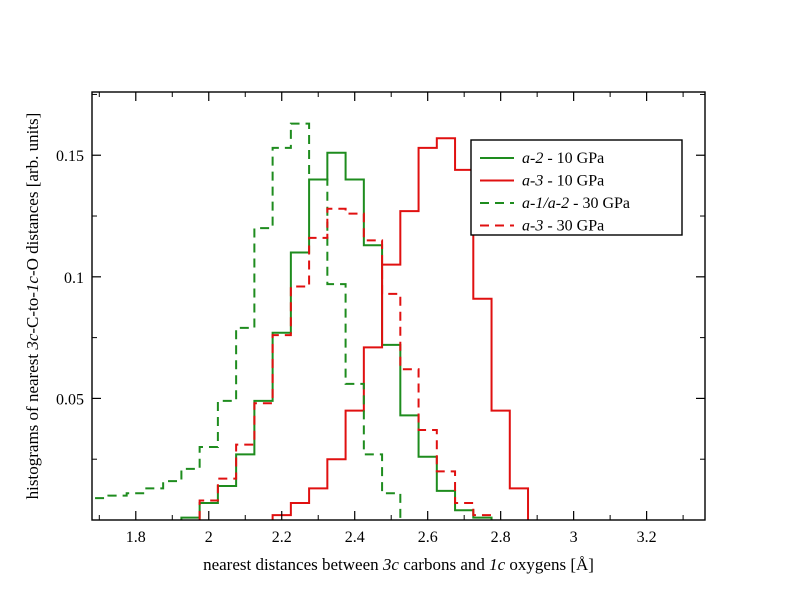  Describe the element at coordinates (563, 158) in the screenshot. I see `legend-label: a-2 - 10 GPa` at that location.